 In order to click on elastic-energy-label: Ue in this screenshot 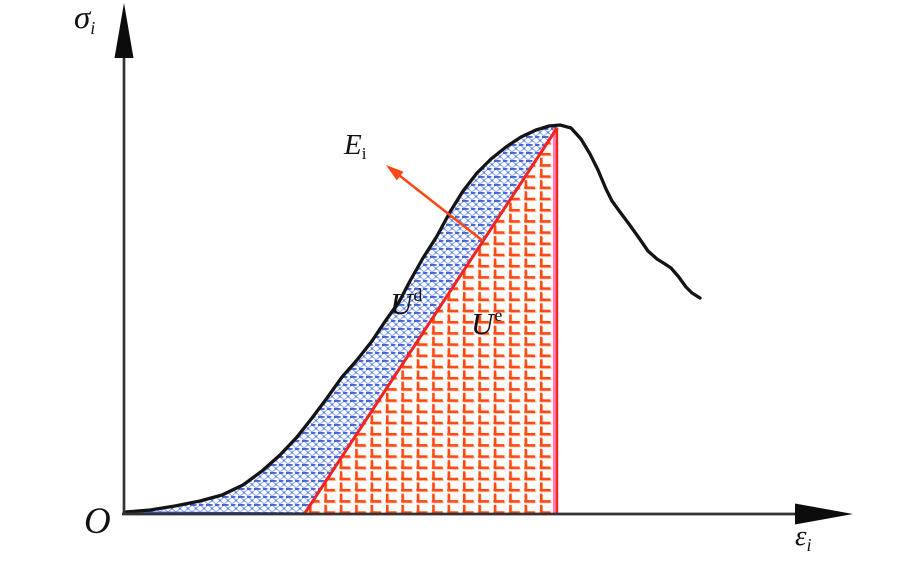, I will do `click(486, 322)`.